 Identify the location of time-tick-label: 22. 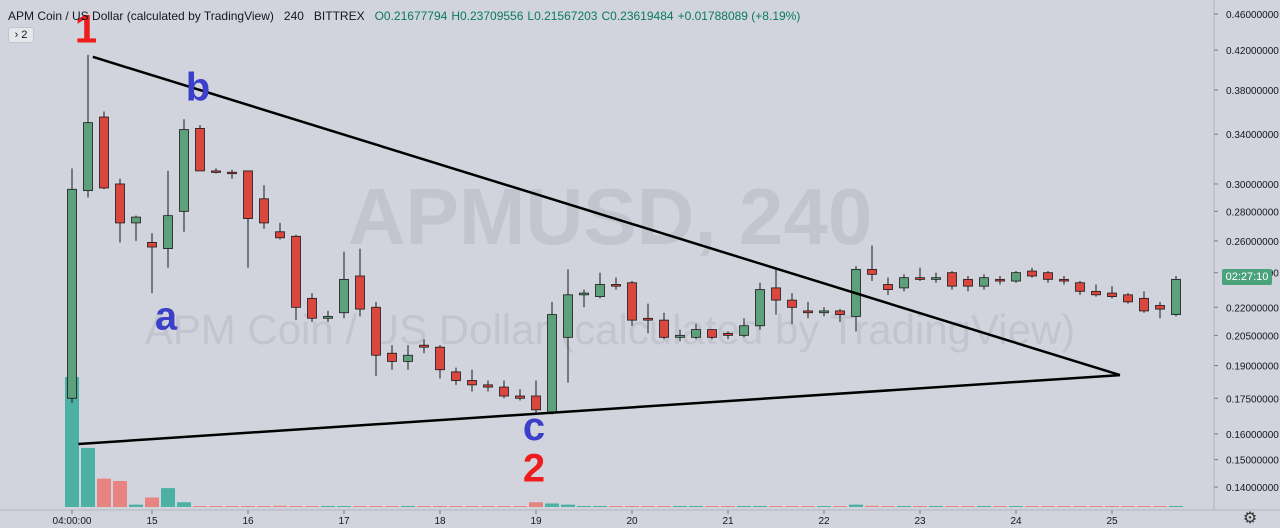
(824, 521).